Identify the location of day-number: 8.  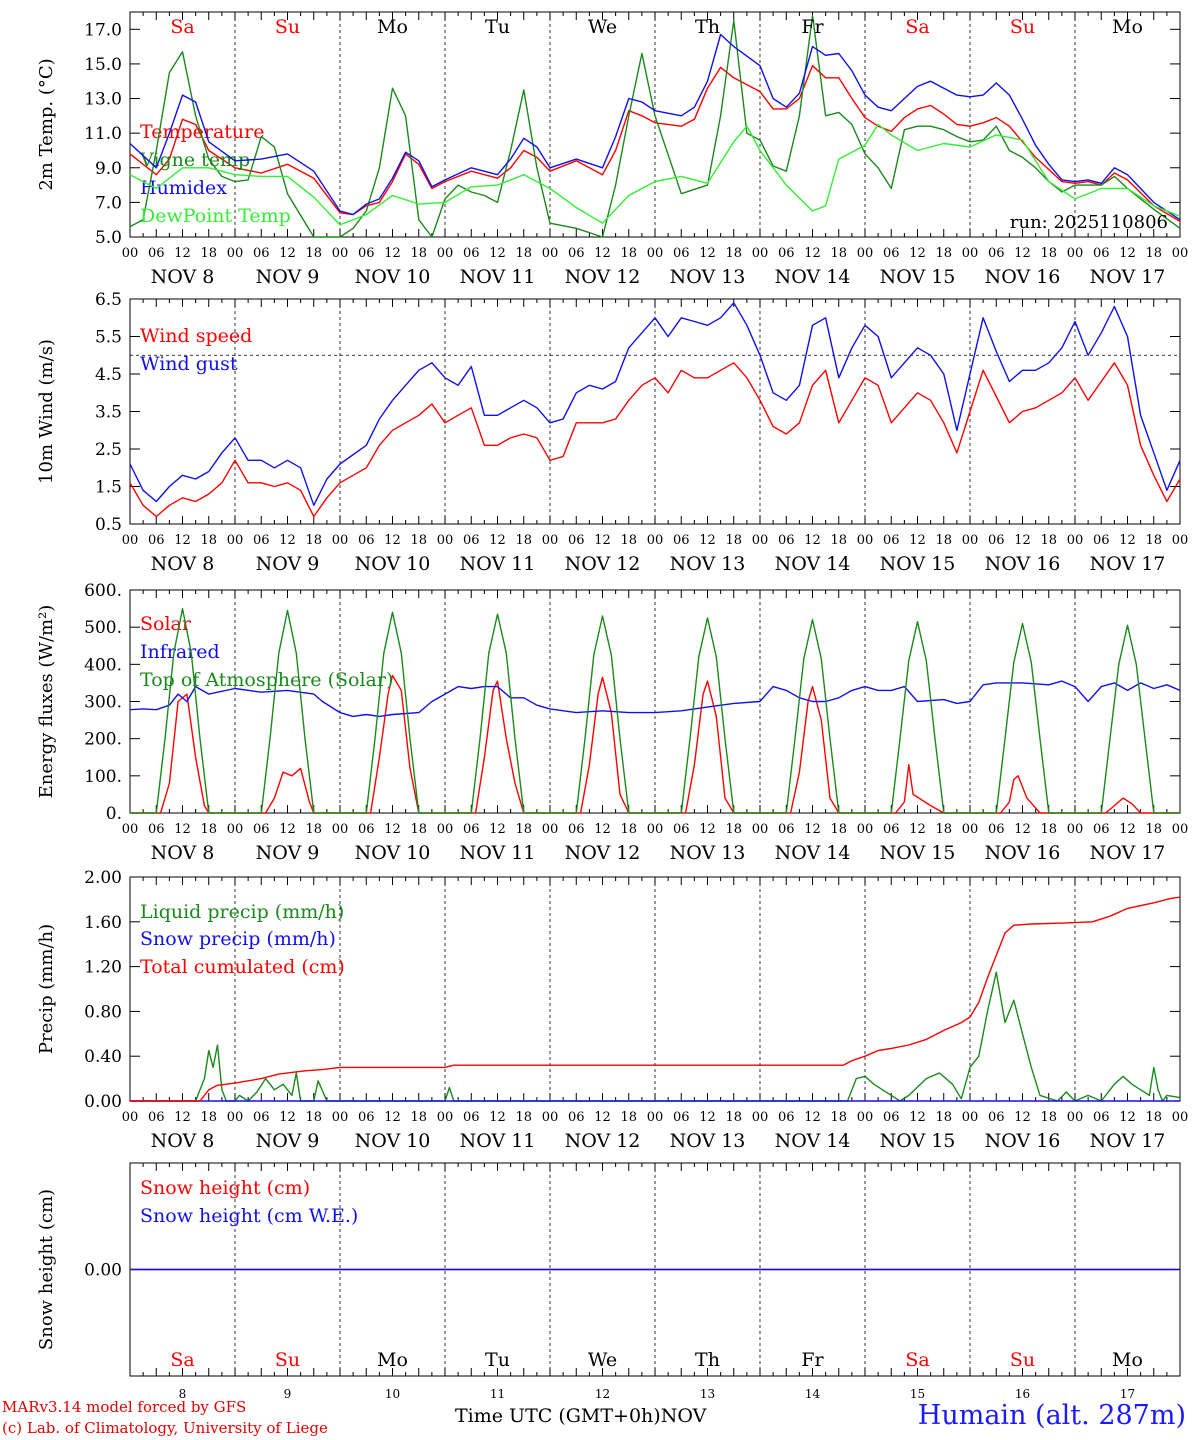
(183, 1394).